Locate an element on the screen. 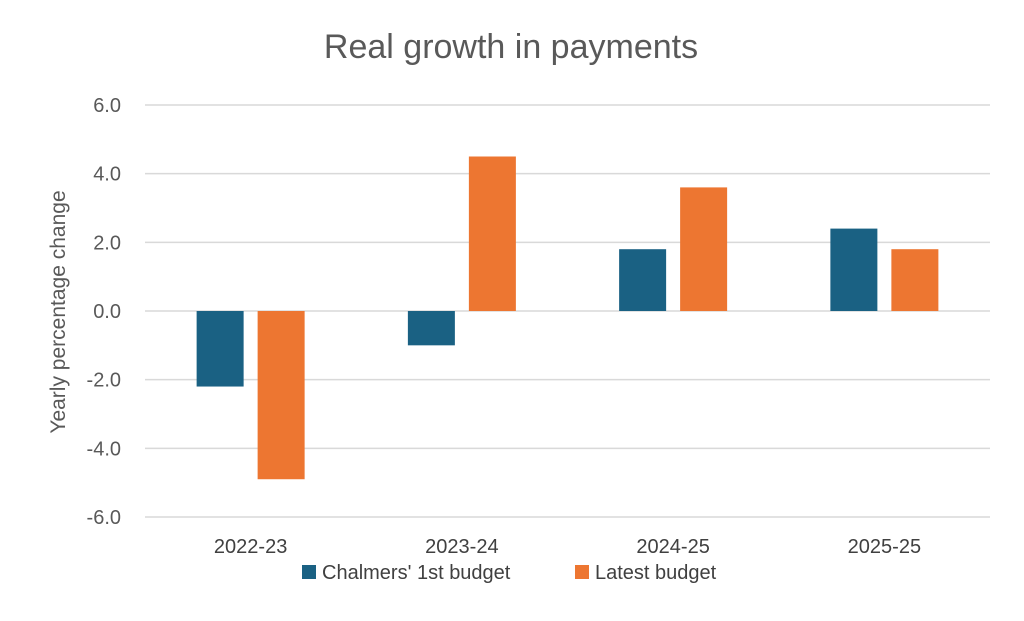 This screenshot has height=621, width=1024. chart-title: Real growth in payments is located at coordinates (511, 47).